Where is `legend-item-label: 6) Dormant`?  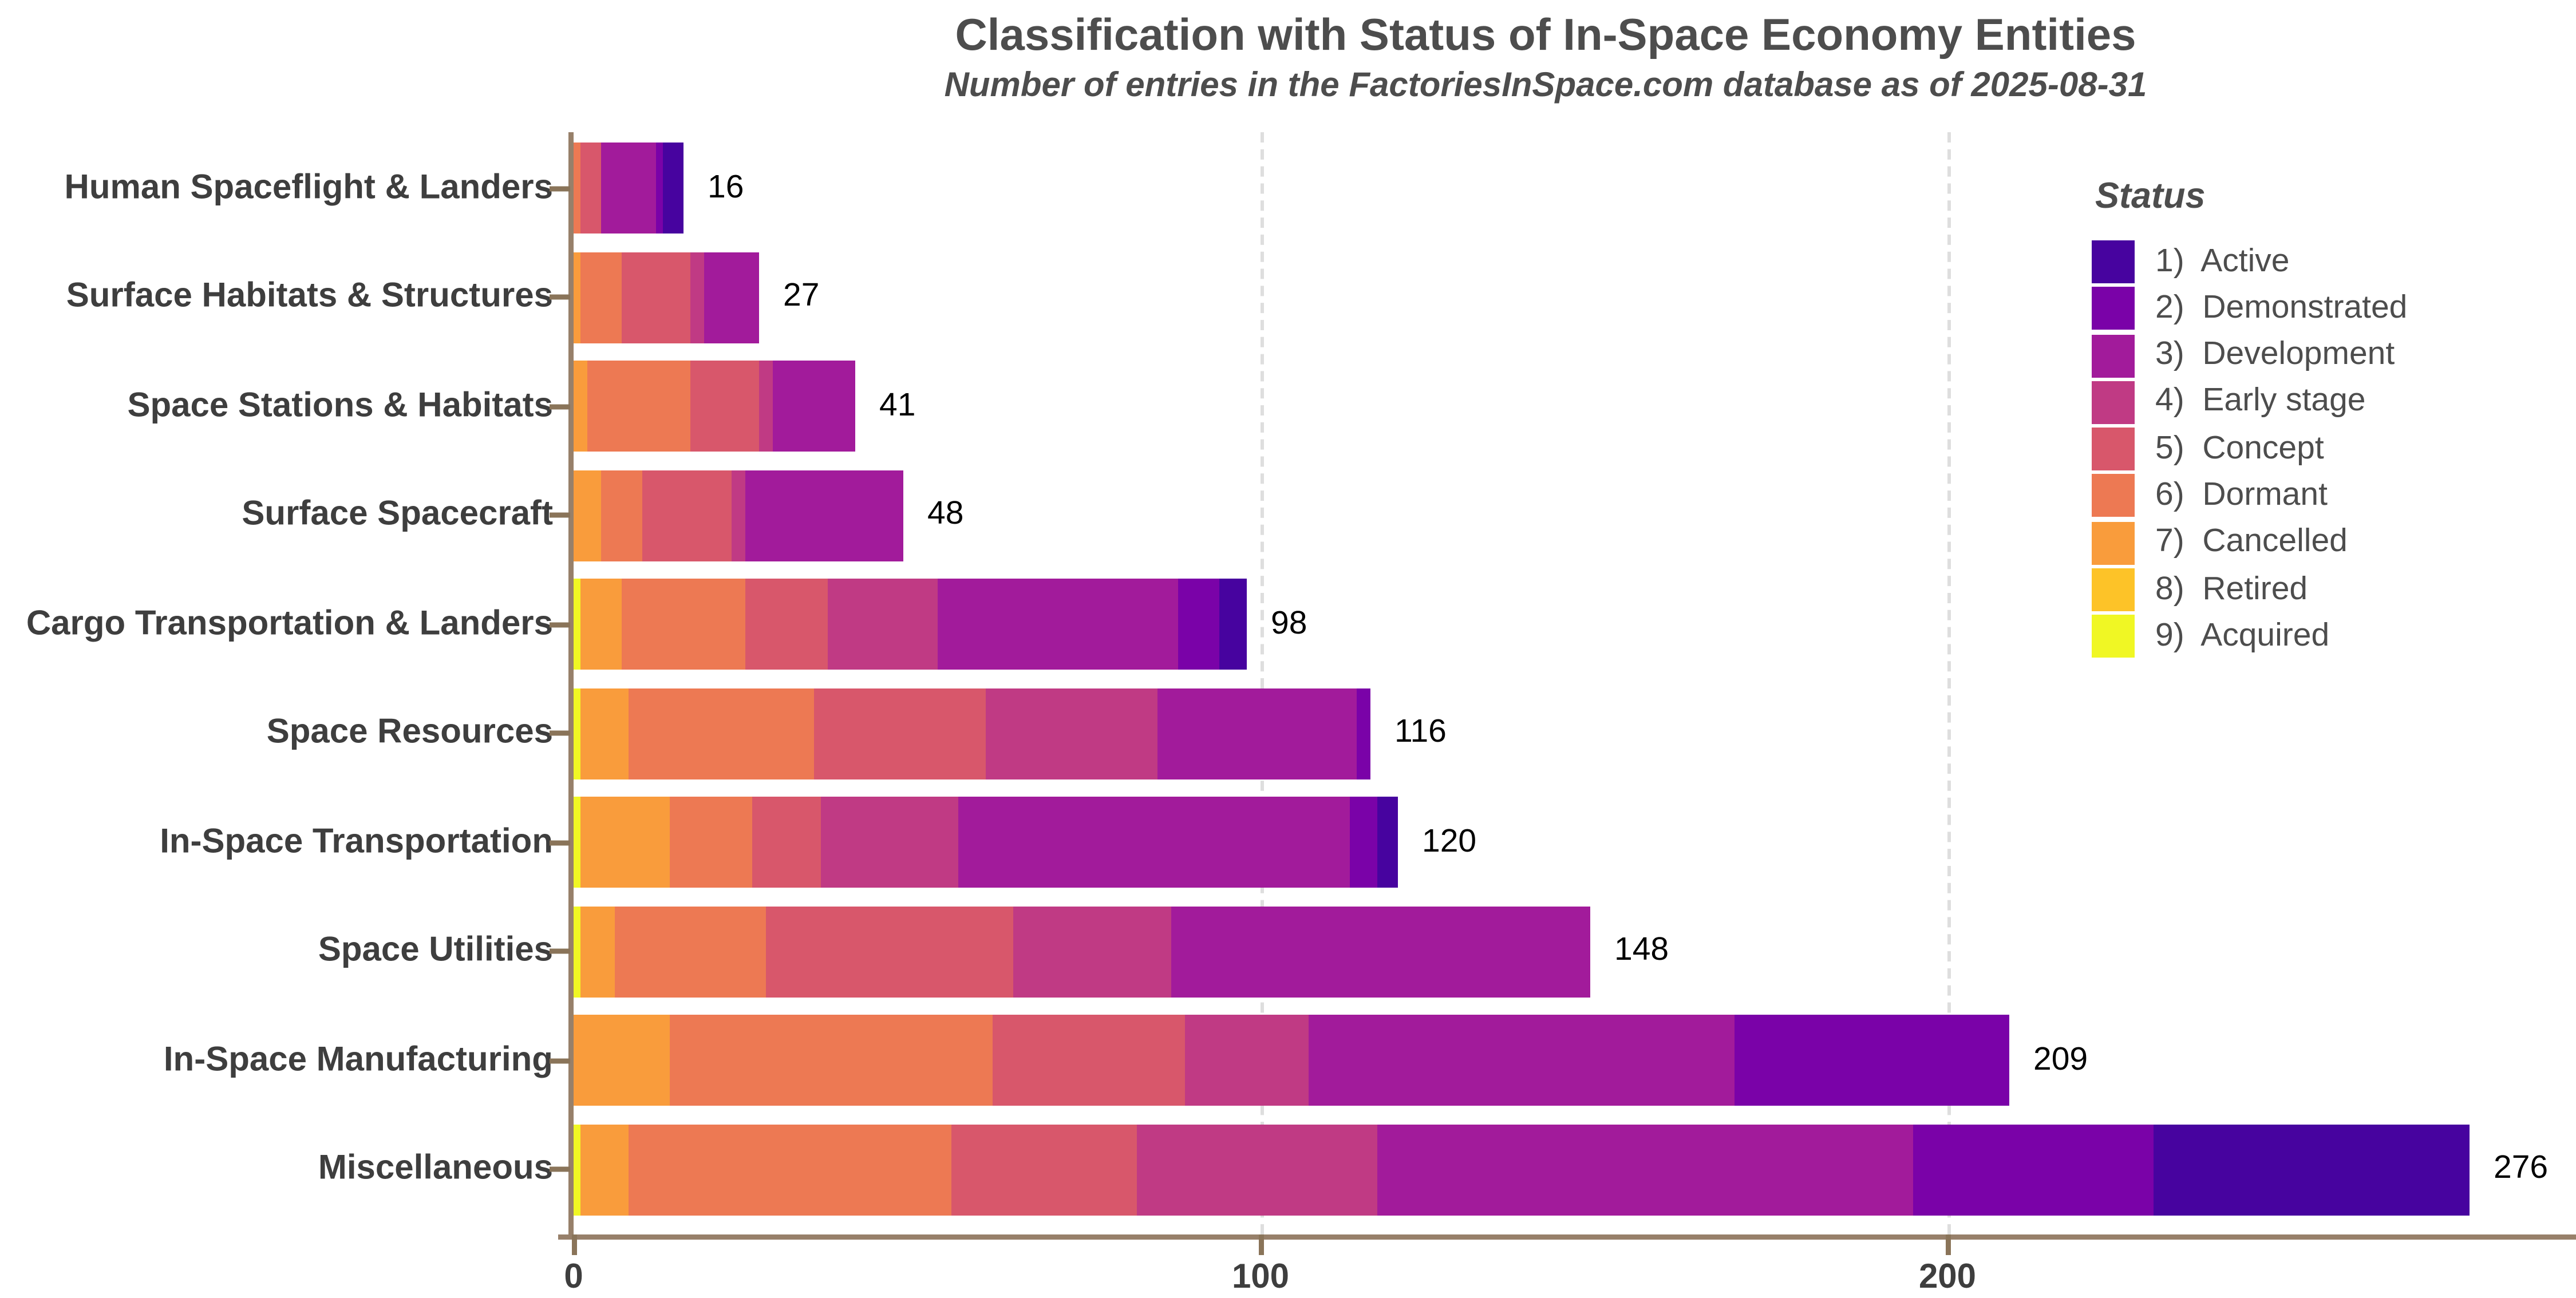
legend-item-label: 6) Dormant is located at coordinates (2241, 495).